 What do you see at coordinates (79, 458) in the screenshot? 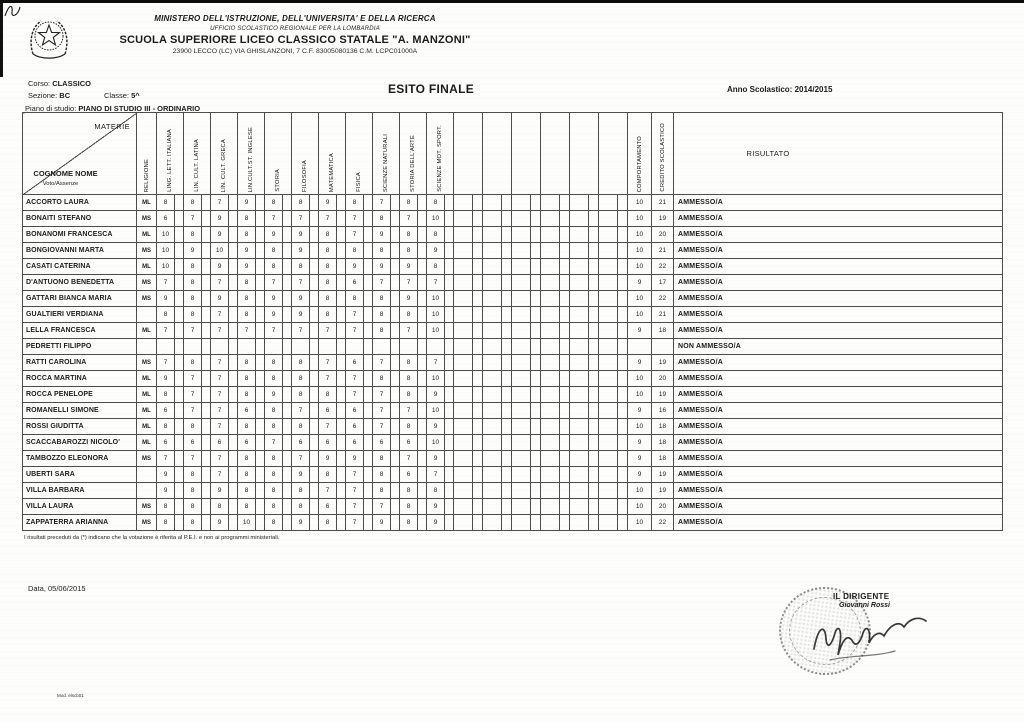
I see `student-name: TAMBOZZO ELEONORA` at bounding box center [79, 458].